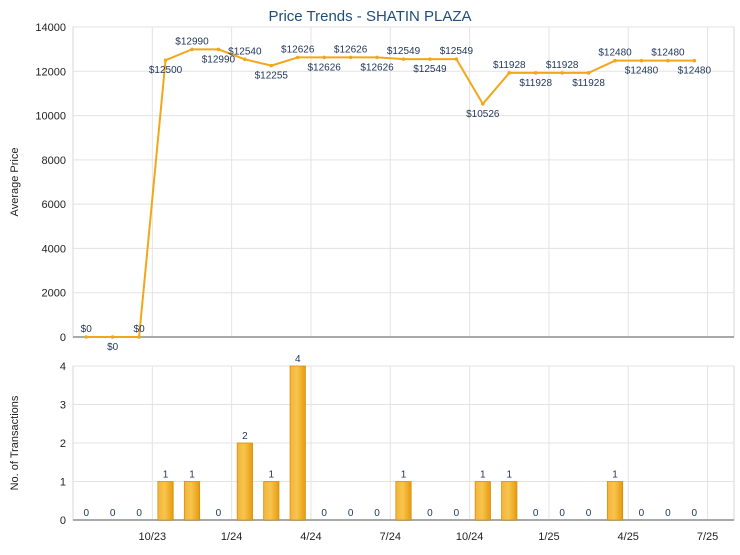  I want to click on x-tick-15: 10/24, so click(470, 537).